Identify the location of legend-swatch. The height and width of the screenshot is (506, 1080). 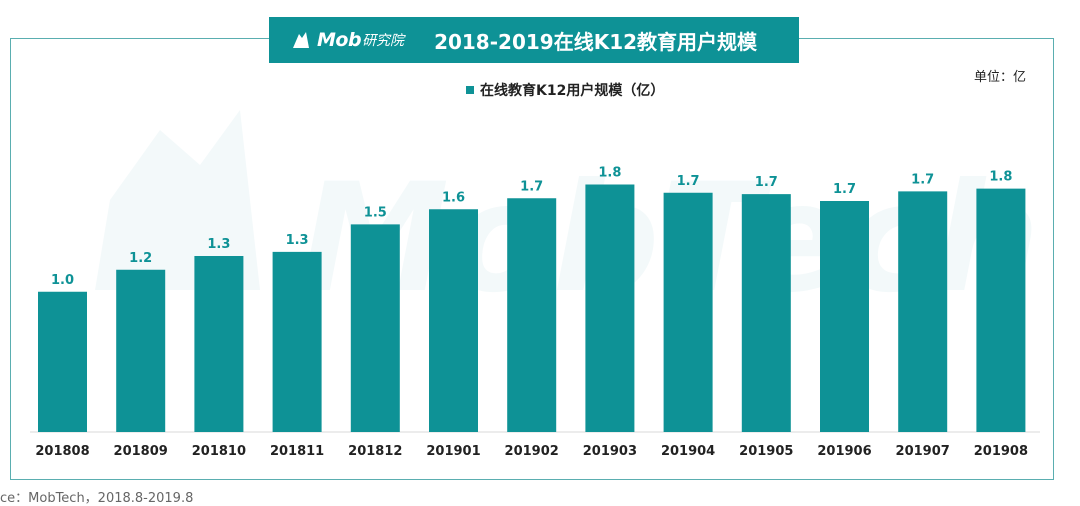
(470, 90).